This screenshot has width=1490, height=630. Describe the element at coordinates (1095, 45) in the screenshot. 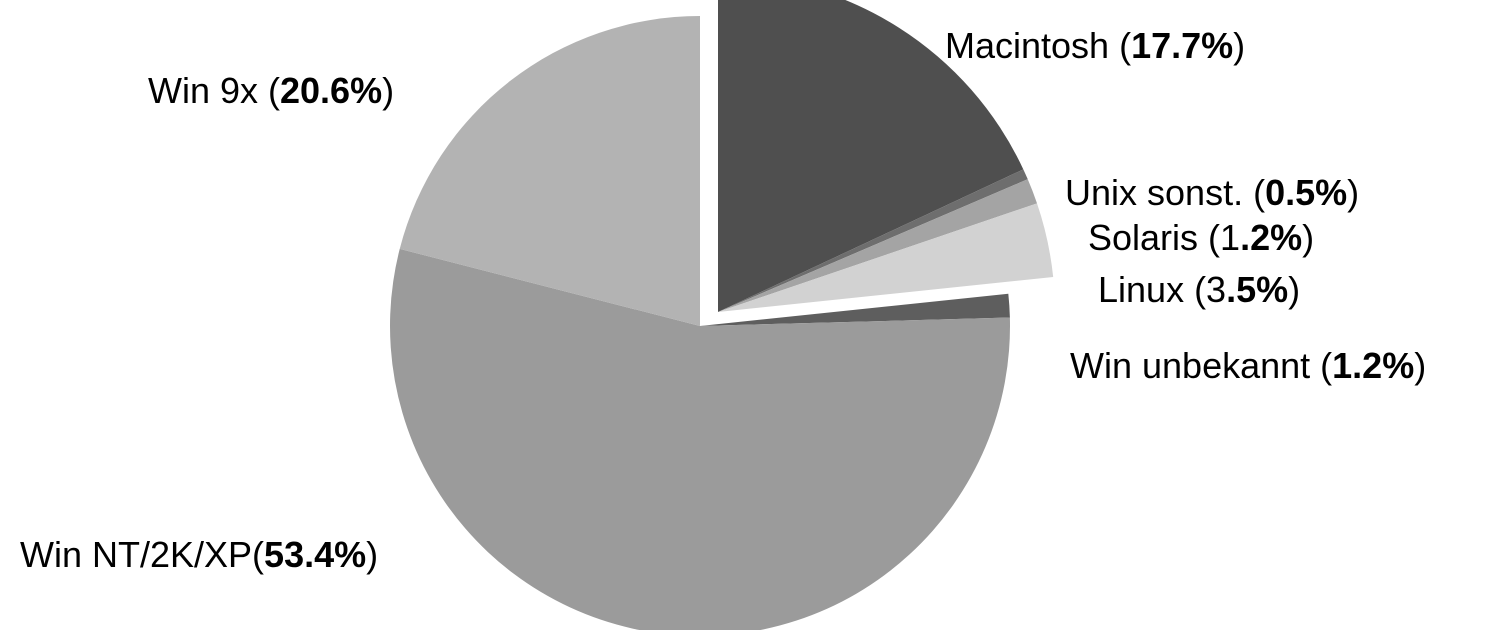

I see `label-macintosh: Macintosh (17.7%)` at that location.